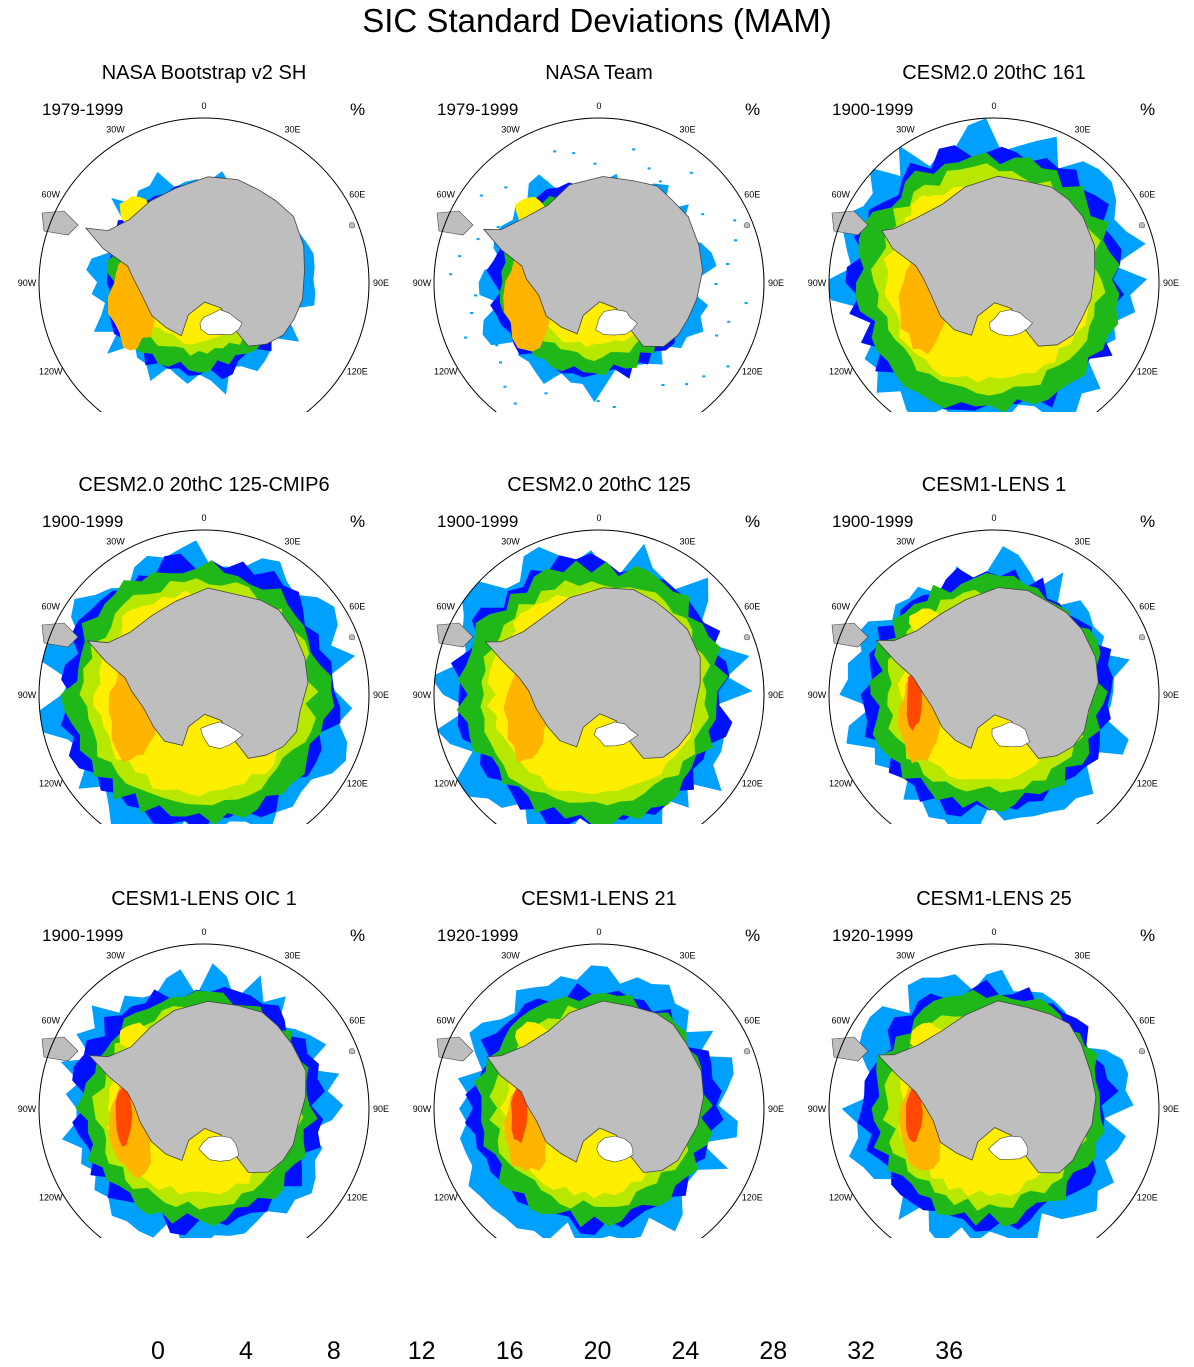 Image resolution: width=1194 pixels, height=1367 pixels. Describe the element at coordinates (204, 485) in the screenshot. I see `panel-title: CESM2.0 20thC 125-CMIP6` at that location.